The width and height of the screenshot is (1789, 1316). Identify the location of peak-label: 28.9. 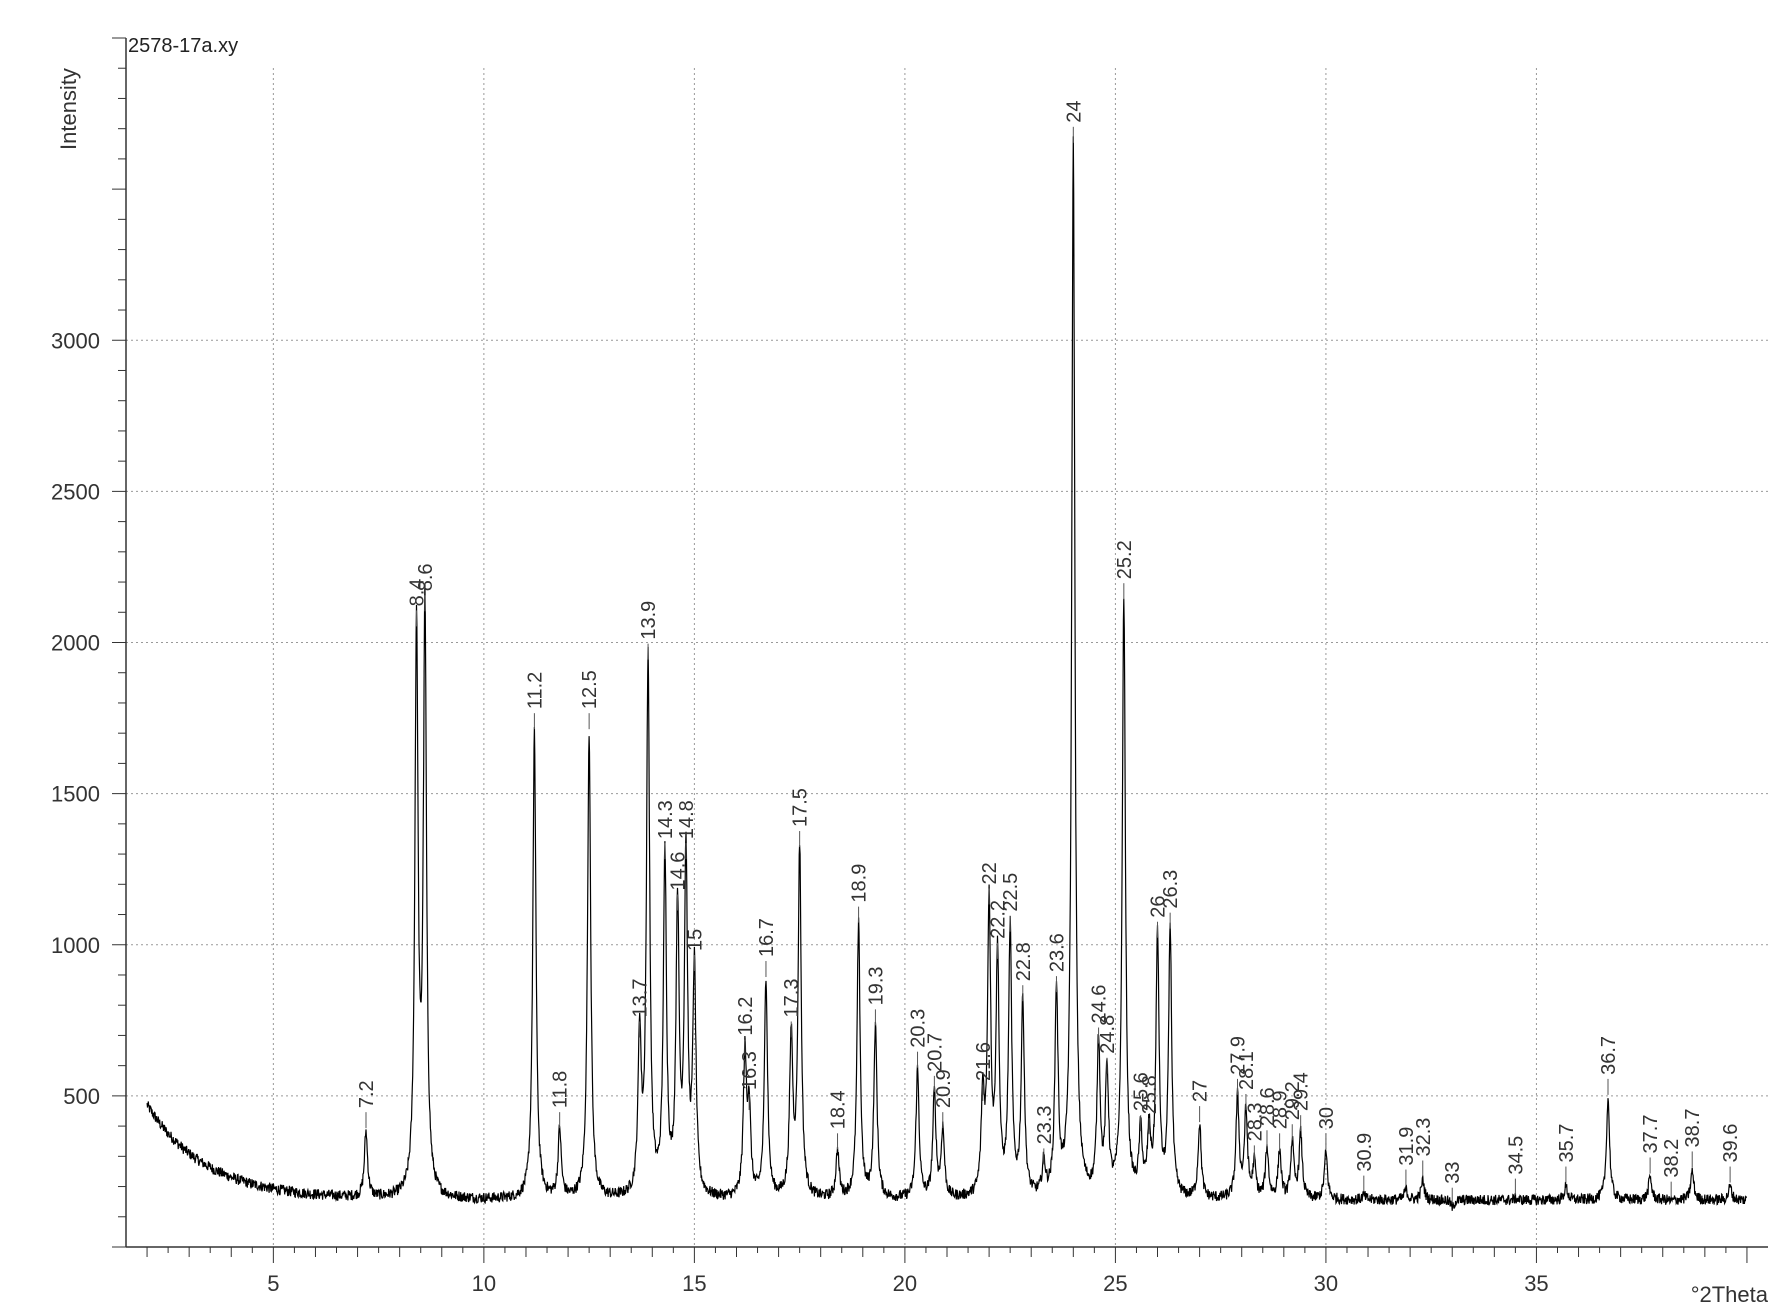
(1281, 1109).